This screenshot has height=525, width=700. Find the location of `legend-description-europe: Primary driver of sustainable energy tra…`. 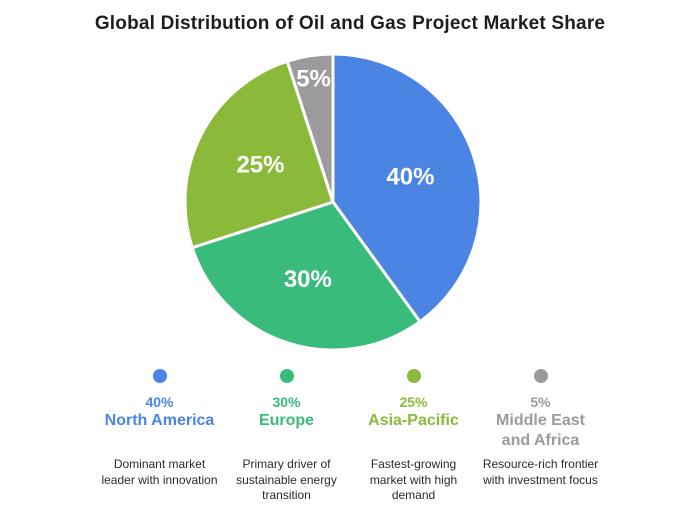

legend-description-europe: Primary driver of sustainable energy tra… is located at coordinates (286, 479).